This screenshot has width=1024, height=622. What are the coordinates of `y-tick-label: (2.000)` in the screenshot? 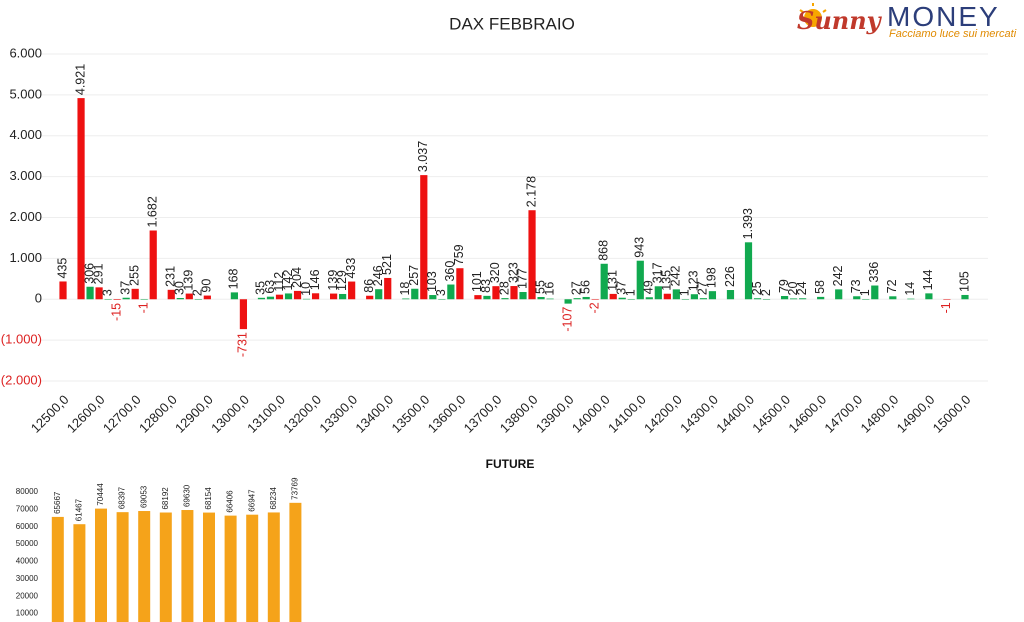 It's located at (21, 379).